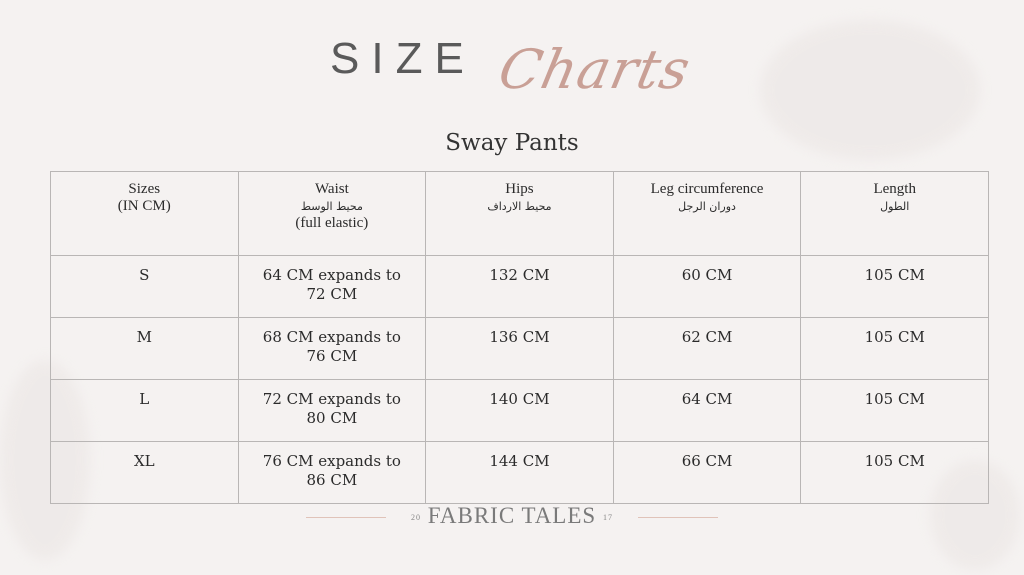  Describe the element at coordinates (707, 206) in the screenshot. I see `header-arabic: دوران الرجل` at that location.